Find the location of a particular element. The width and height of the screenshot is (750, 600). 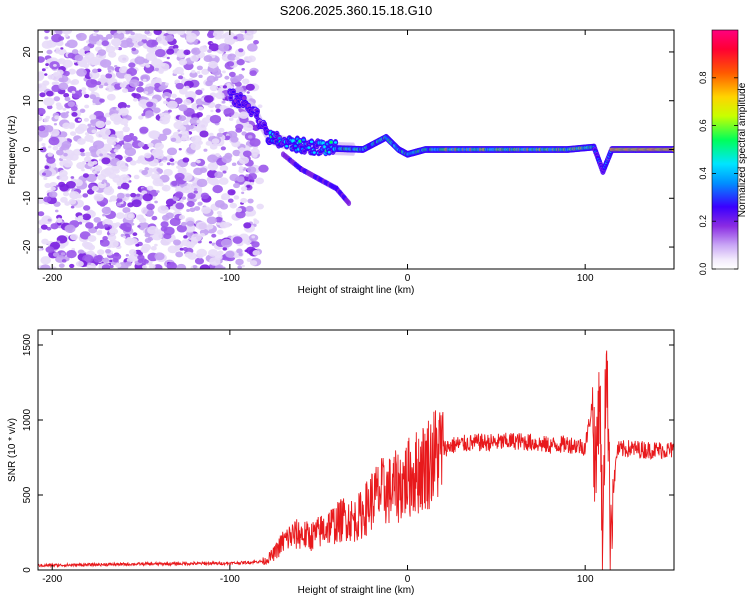

x-tick-label: 100 is located at coordinates (585, 278).